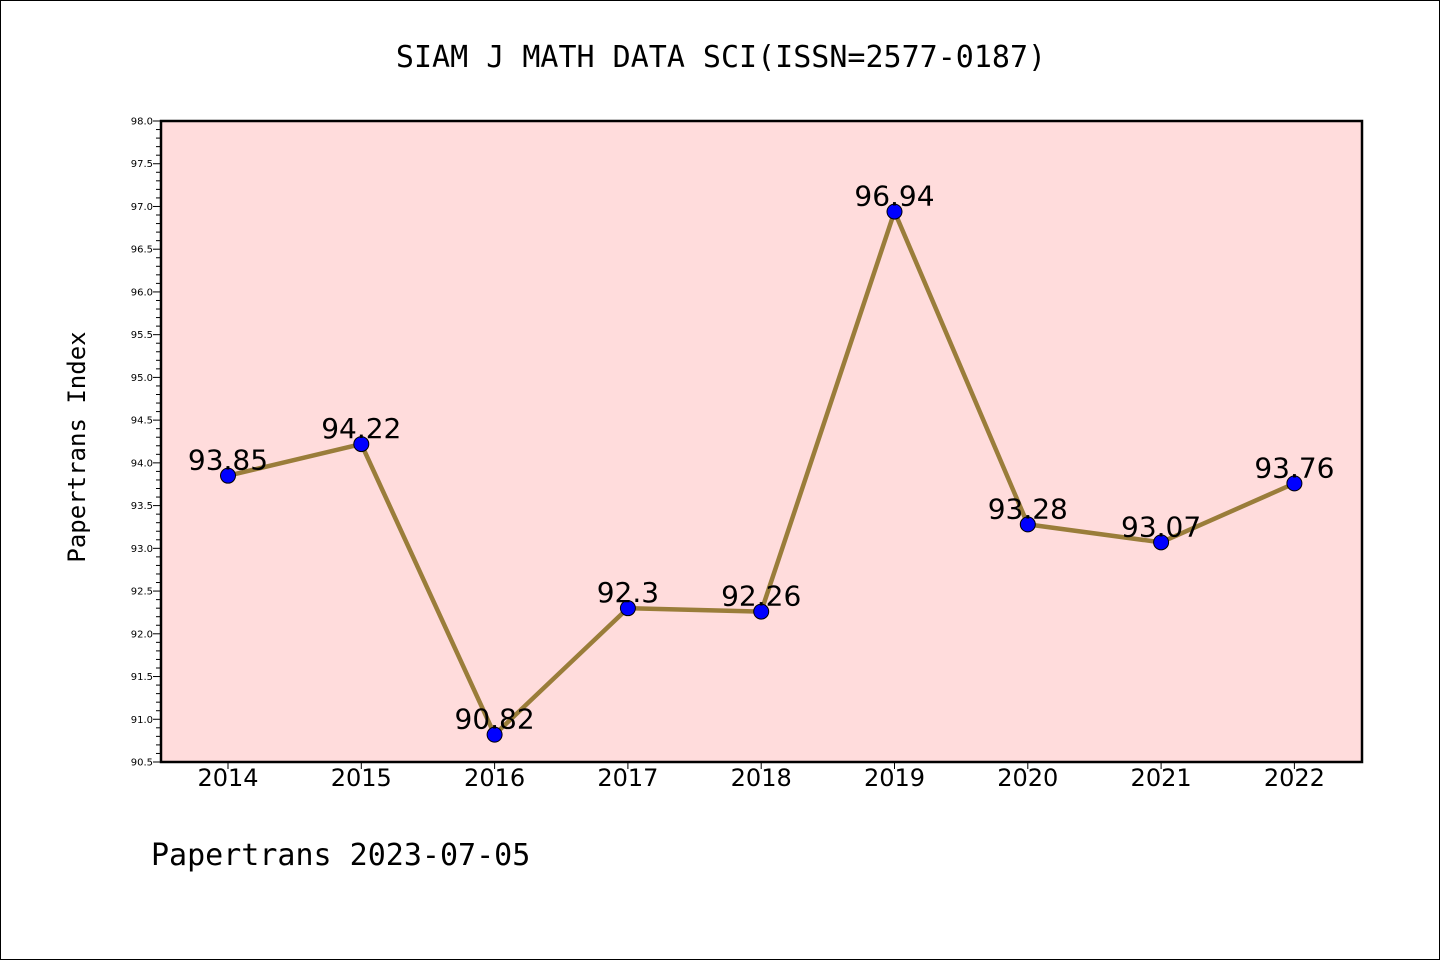  What do you see at coordinates (228, 475) in the screenshot?
I see `data-point-2014` at bounding box center [228, 475].